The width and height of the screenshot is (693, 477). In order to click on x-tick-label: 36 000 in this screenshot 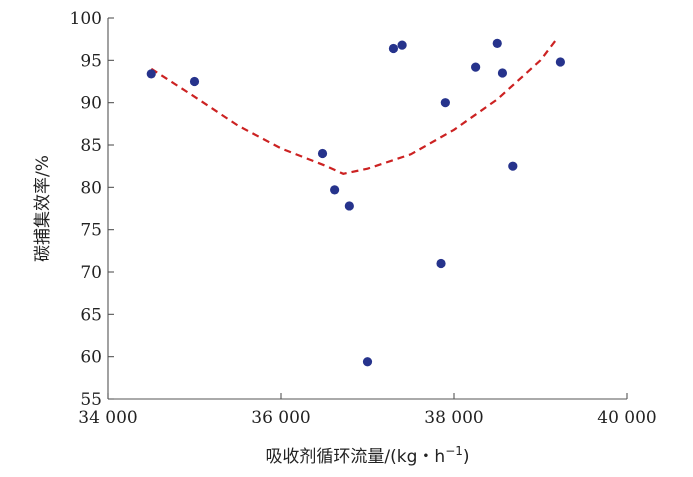, I will do `click(280, 418)`.